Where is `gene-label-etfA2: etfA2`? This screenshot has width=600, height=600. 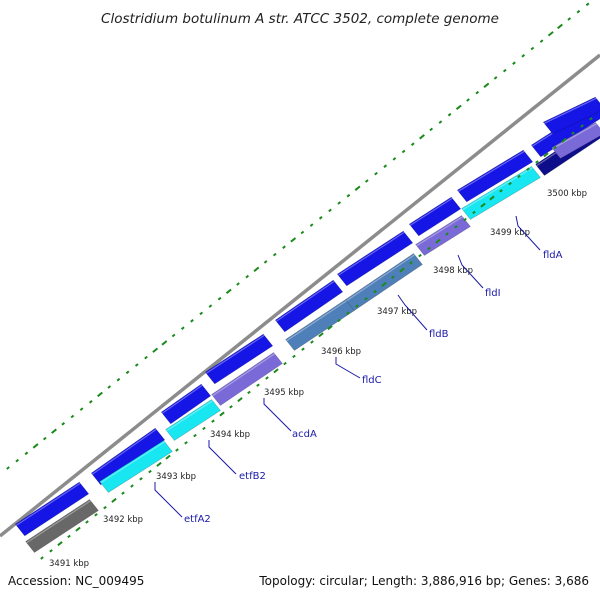
gene-label-etfA2: etfA2 is located at coordinates (197, 519).